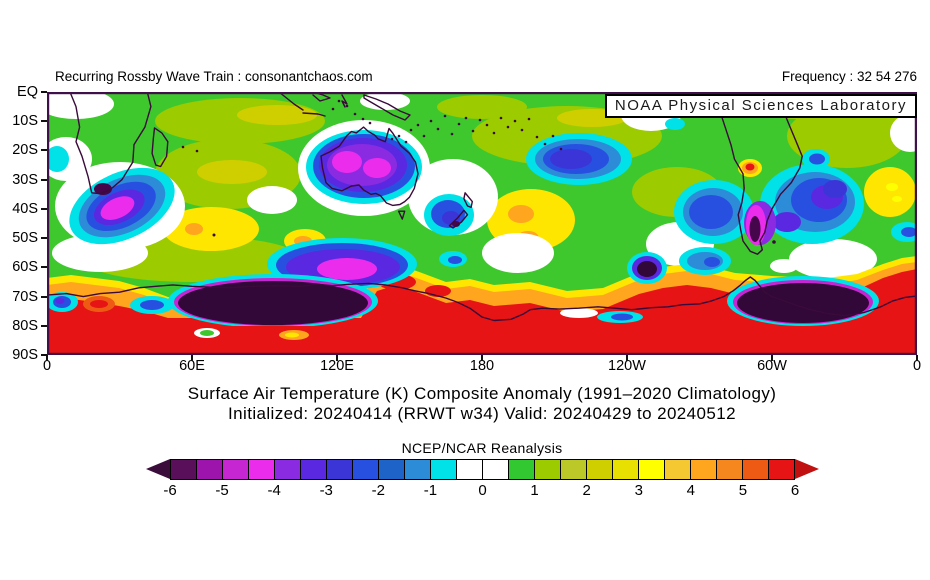  I want to click on colorbar-tick-label: 2, so click(586, 490).